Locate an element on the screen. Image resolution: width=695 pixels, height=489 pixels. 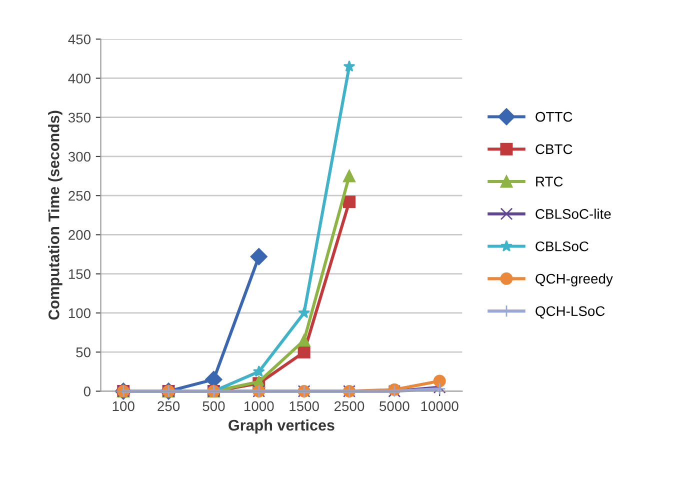
y-tick-label: 450 is located at coordinates (79, 39).